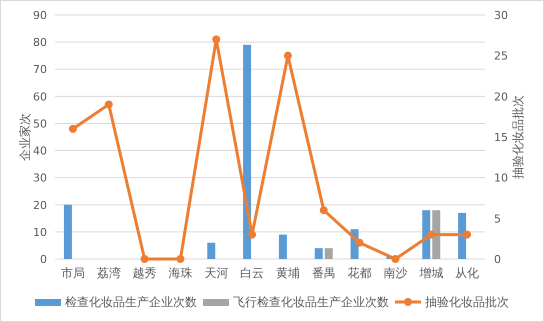 Image resolution: width=544 pixels, height=322 pixels. I want to click on y2-tick-label: 0, so click(497, 259).